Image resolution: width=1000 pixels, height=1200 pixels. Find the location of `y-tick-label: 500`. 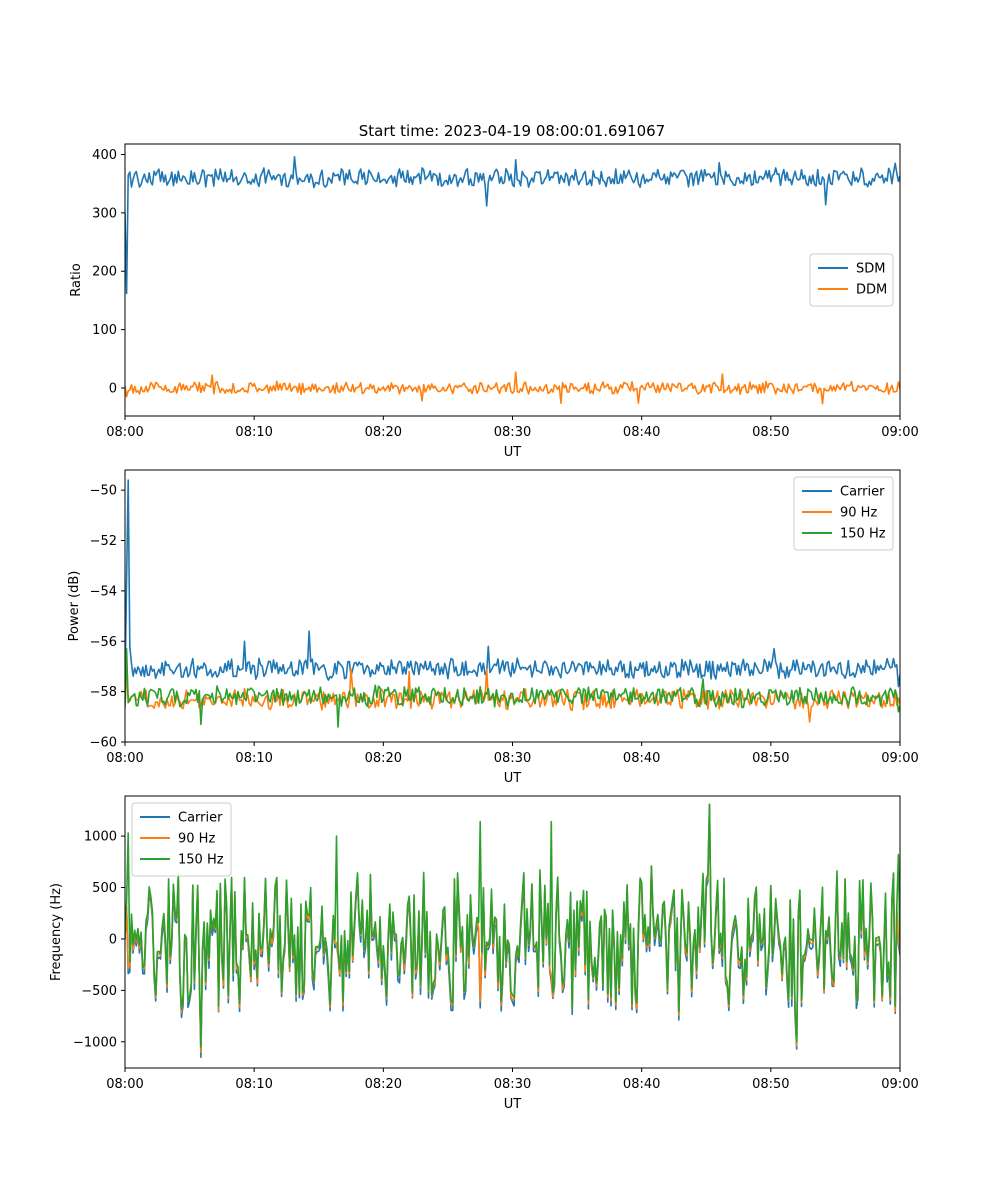

y-tick-label: 500 is located at coordinates (104, 888).